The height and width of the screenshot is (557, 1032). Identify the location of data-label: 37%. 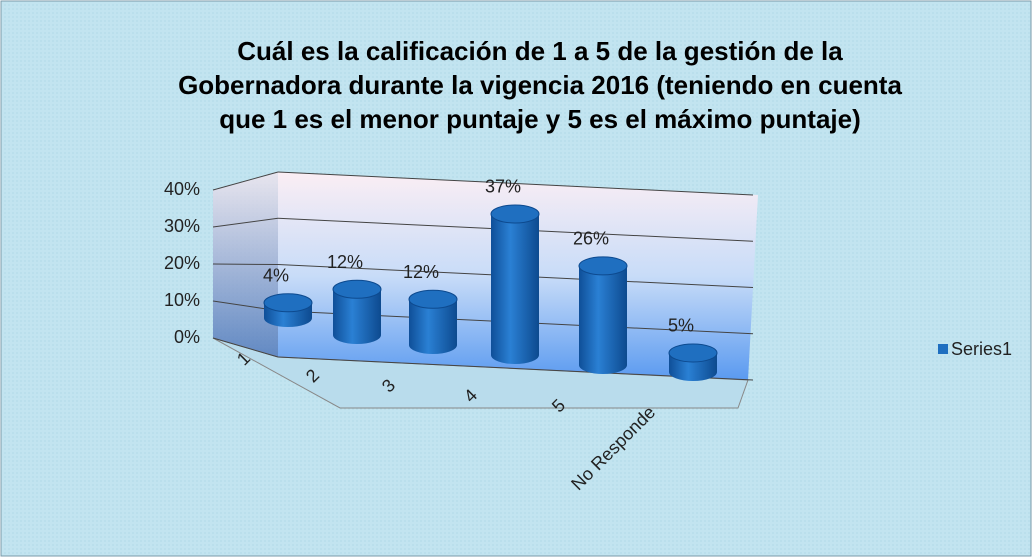
(503, 187).